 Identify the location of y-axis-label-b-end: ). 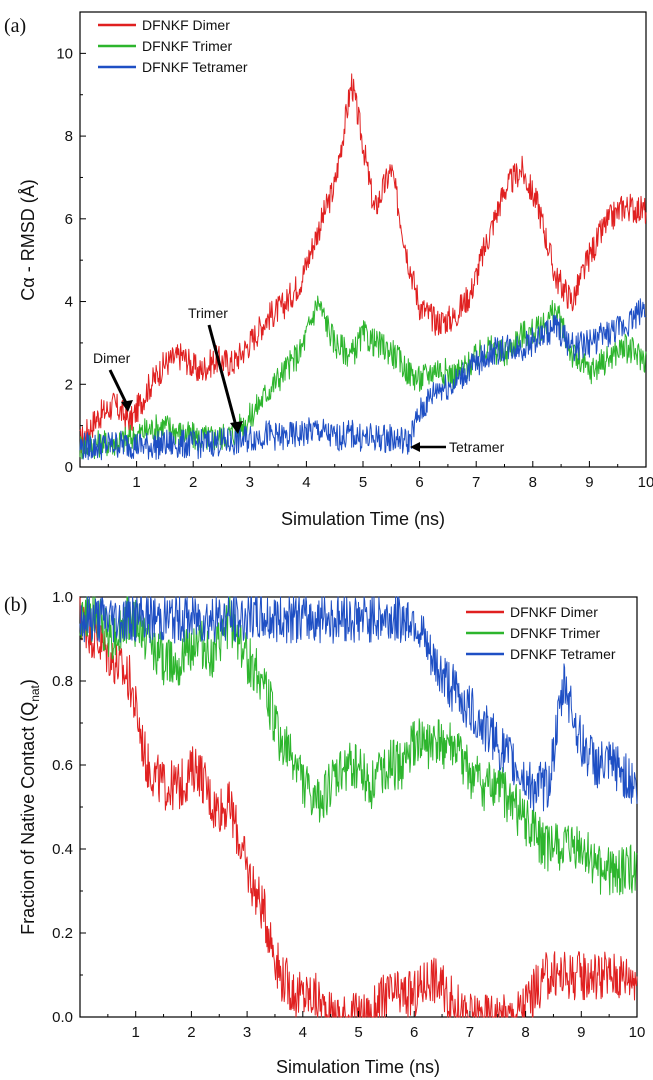
(28, 682).